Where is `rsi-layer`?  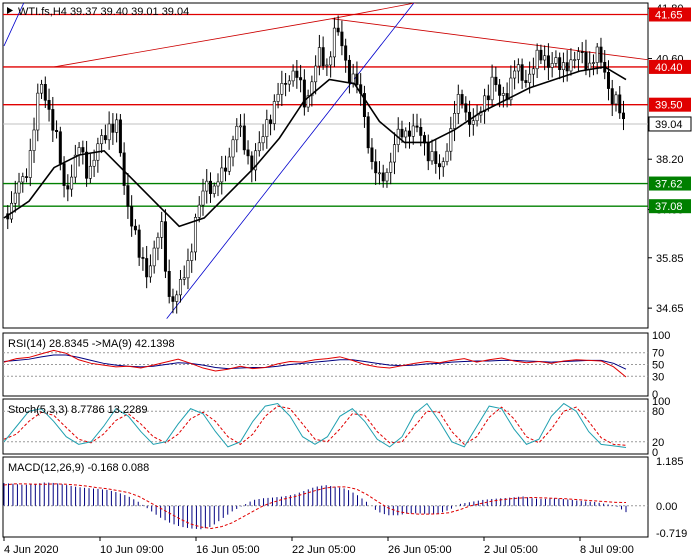
rsi-layer is located at coordinates (325, 363).